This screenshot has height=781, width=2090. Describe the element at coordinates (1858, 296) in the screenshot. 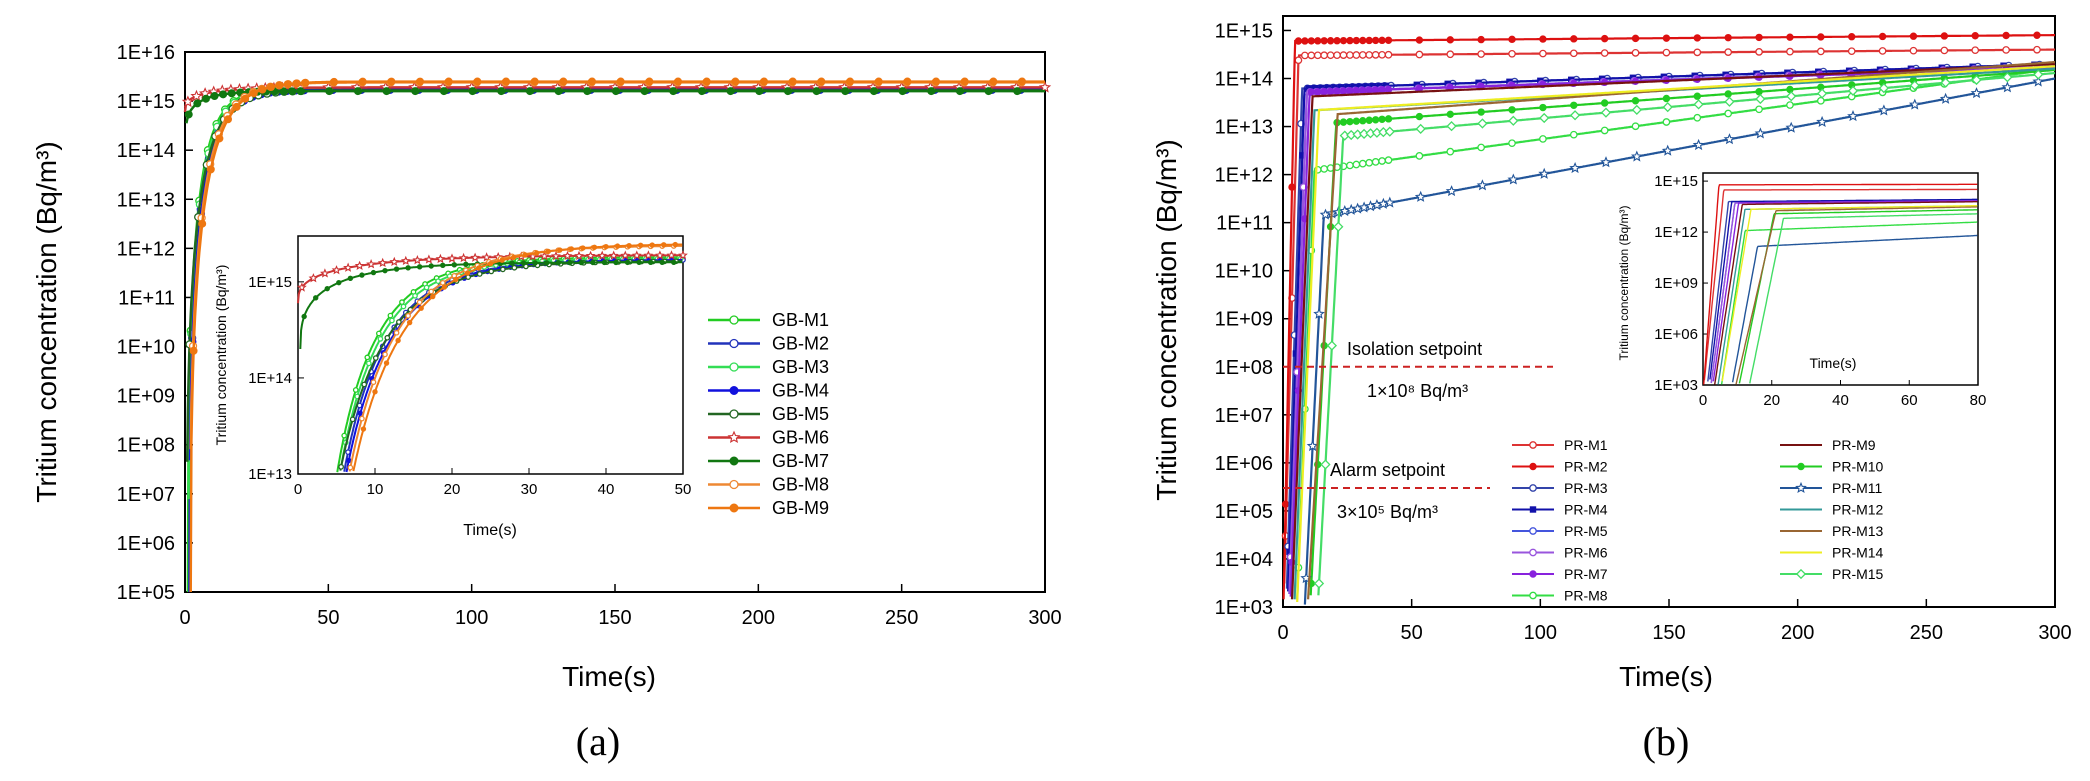

I see `inset-series-pr-m10` at that location.